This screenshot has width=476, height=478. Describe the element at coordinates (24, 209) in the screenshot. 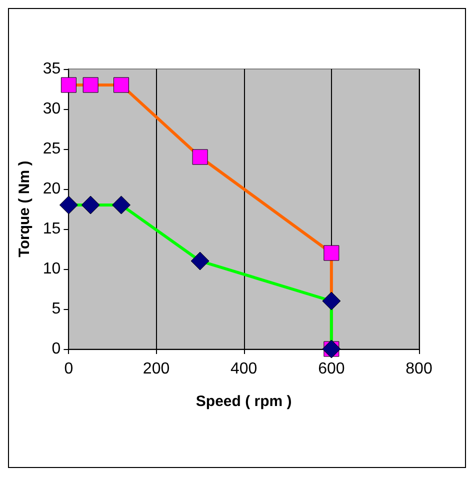

I see `y-axis-title: Torque ( Nm )` at that location.